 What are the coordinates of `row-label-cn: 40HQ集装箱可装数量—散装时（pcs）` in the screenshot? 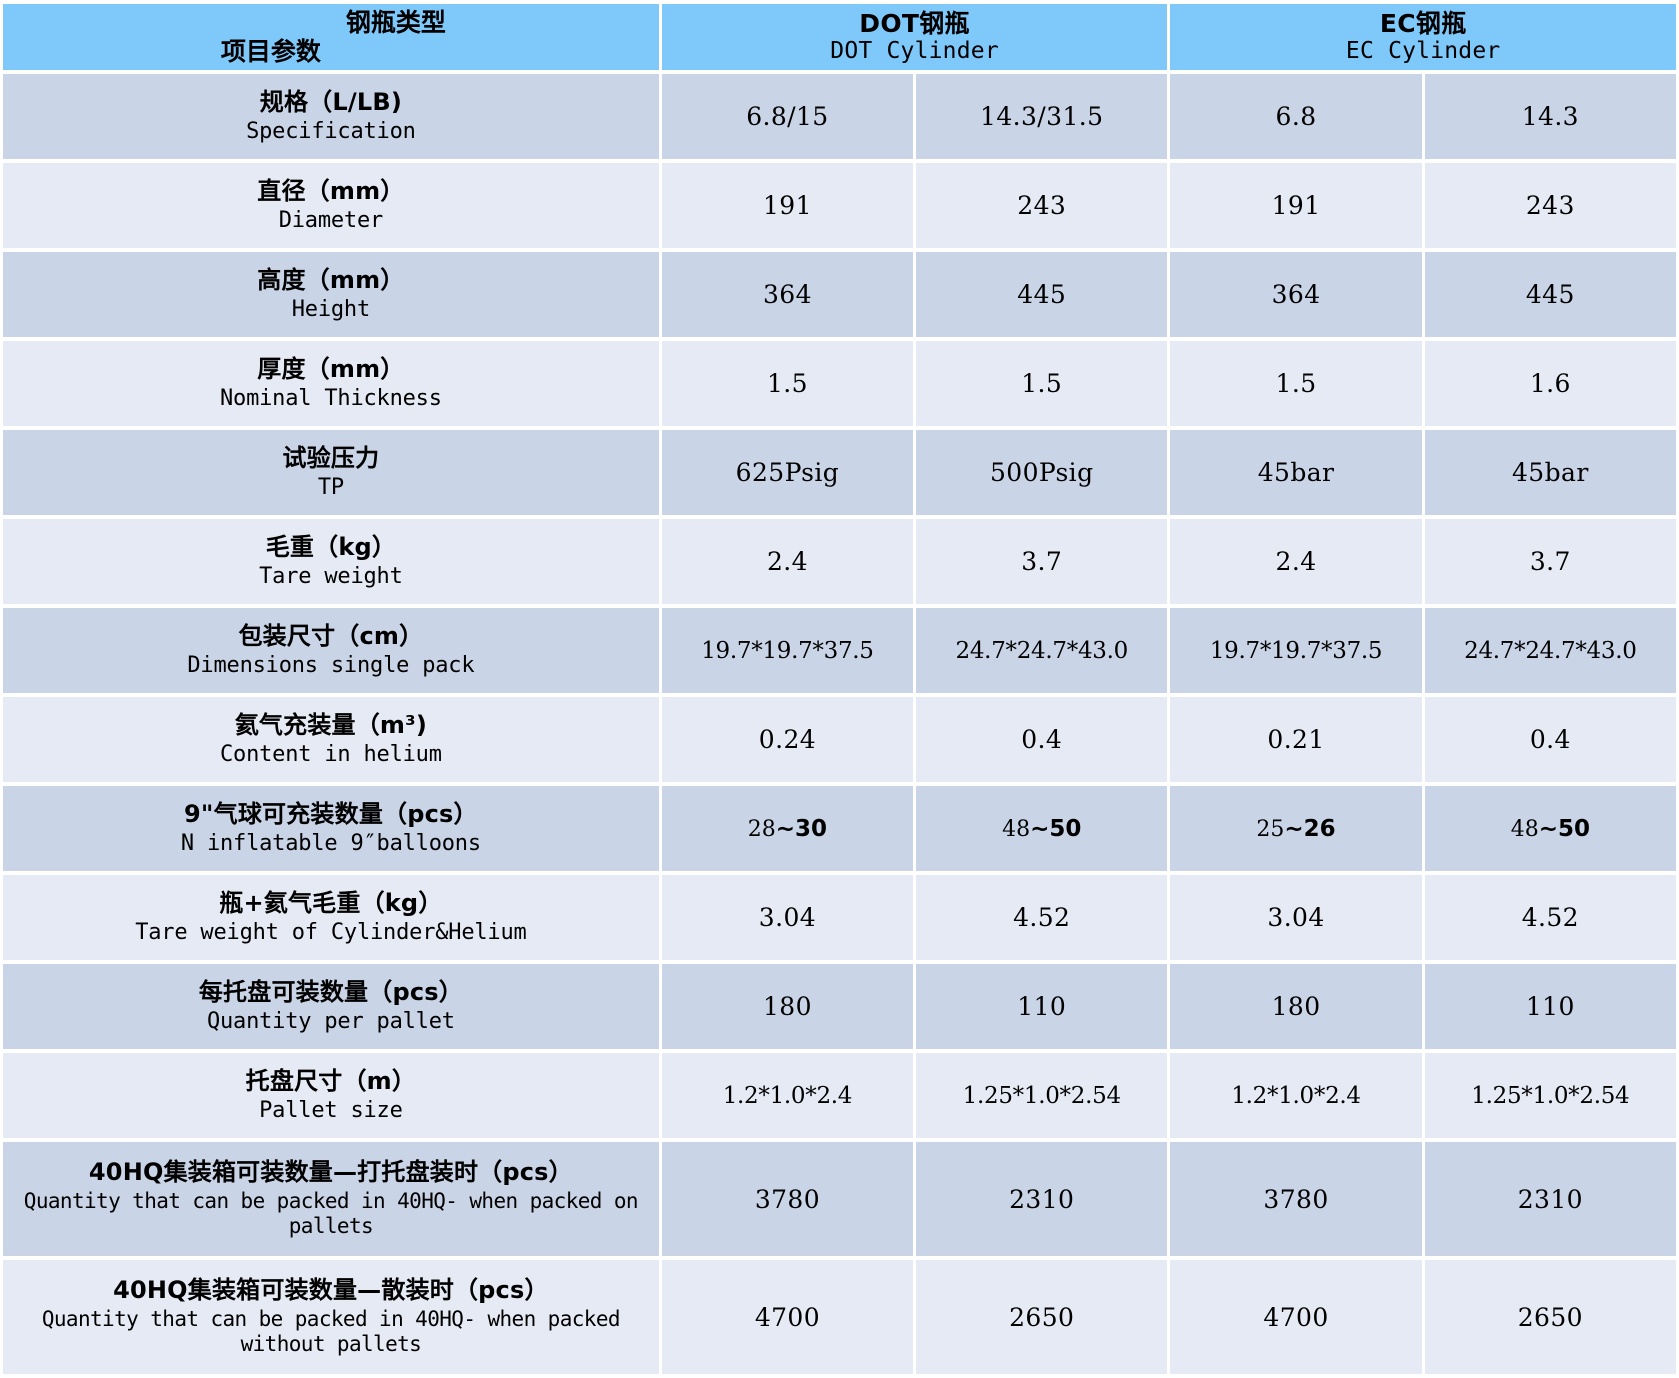 It's located at (331, 1290).